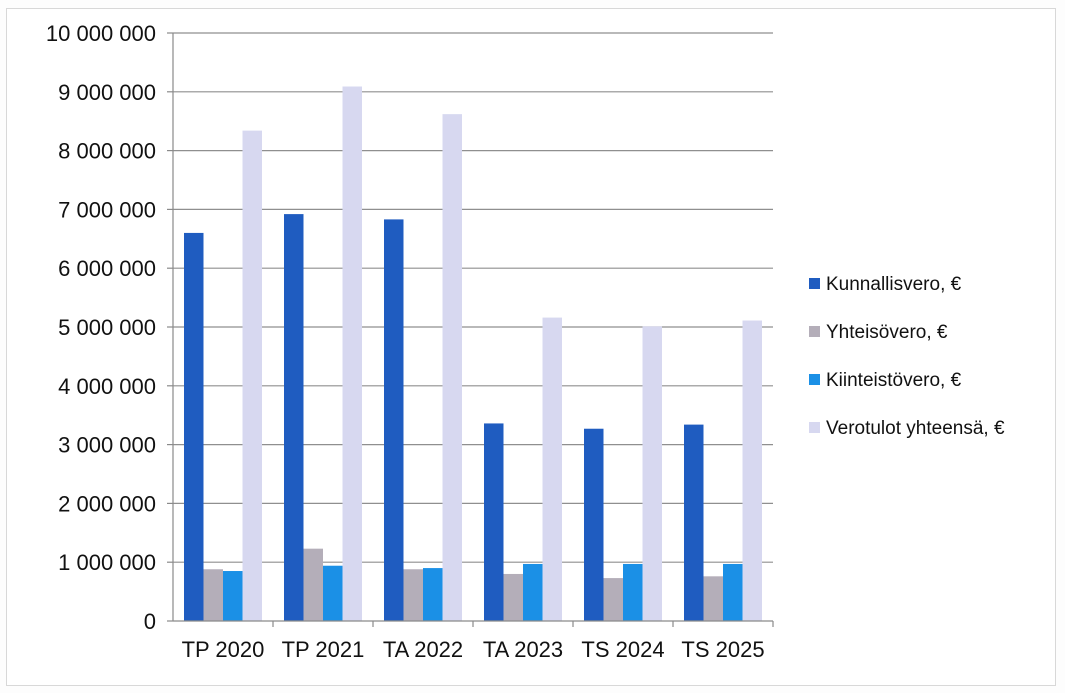  Describe the element at coordinates (887, 332) in the screenshot. I see `legend-label: Yhteisövero, €` at that location.